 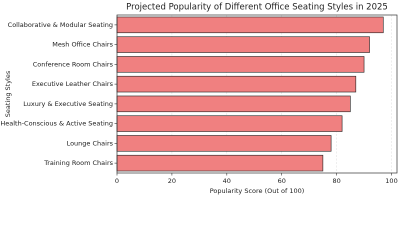 I want to click on y-tick-label: Lounge Chairs, so click(x=90, y=143).